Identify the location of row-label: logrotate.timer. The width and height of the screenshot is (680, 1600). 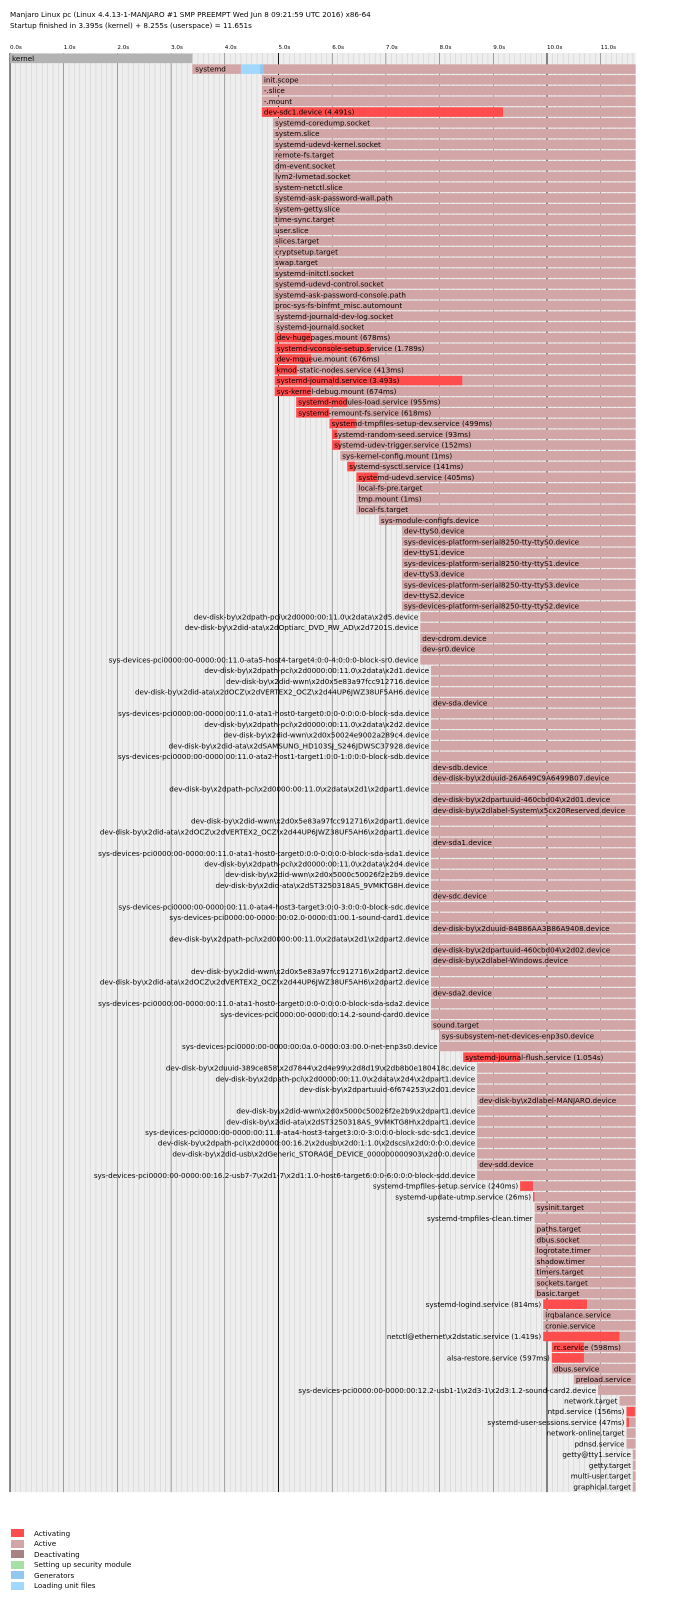
(564, 1250).